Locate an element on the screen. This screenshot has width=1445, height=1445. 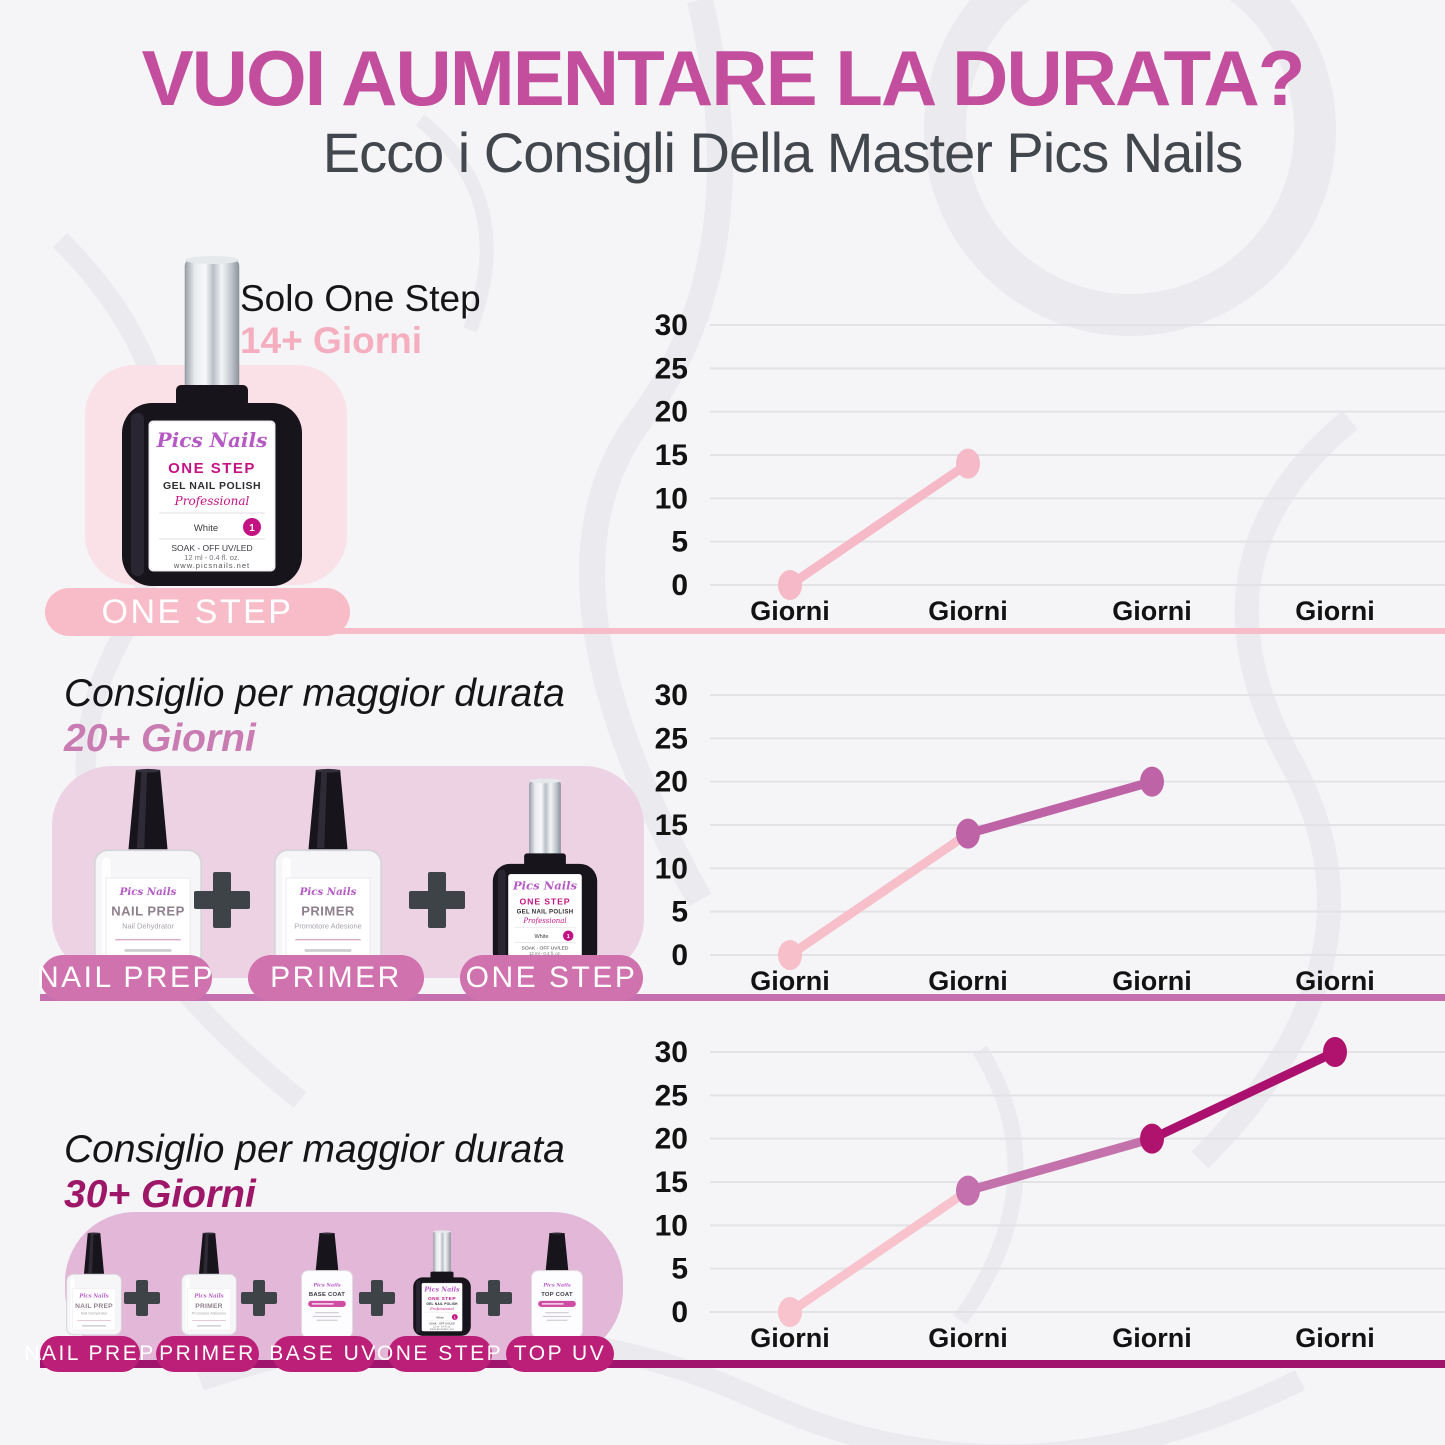
product-tag-one-step: ONE STEP is located at coordinates (551, 978).